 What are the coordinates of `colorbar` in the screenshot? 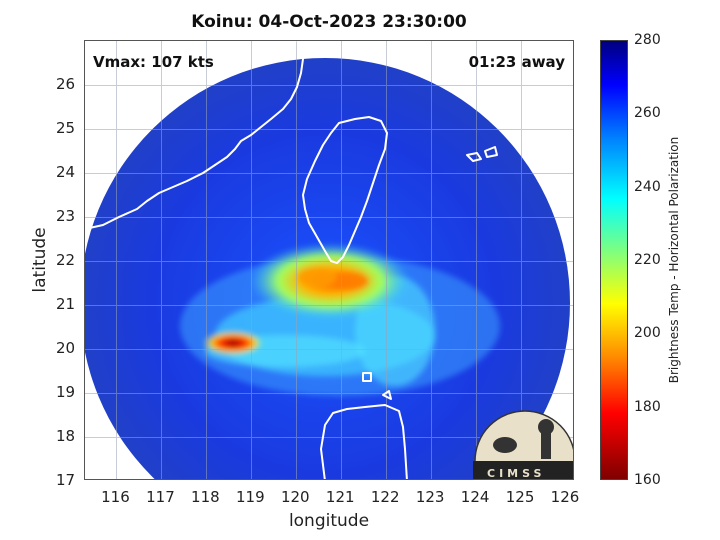 It's located at (614, 260).